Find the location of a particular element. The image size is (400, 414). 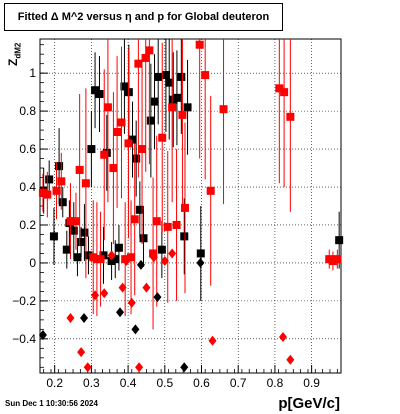

y-tick-label: 0.2 is located at coordinates (27, 225).